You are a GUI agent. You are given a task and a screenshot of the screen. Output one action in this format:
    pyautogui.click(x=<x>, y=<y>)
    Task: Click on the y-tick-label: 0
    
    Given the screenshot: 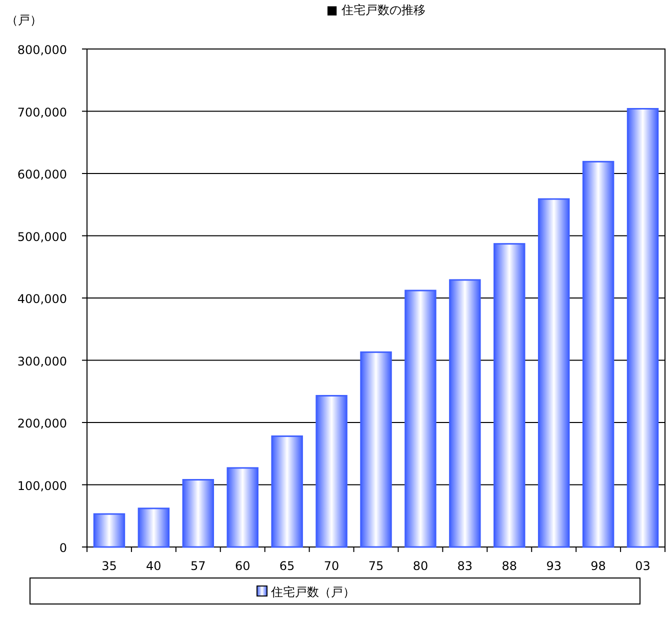 What is the action you would take?
    pyautogui.click(x=63, y=548)
    